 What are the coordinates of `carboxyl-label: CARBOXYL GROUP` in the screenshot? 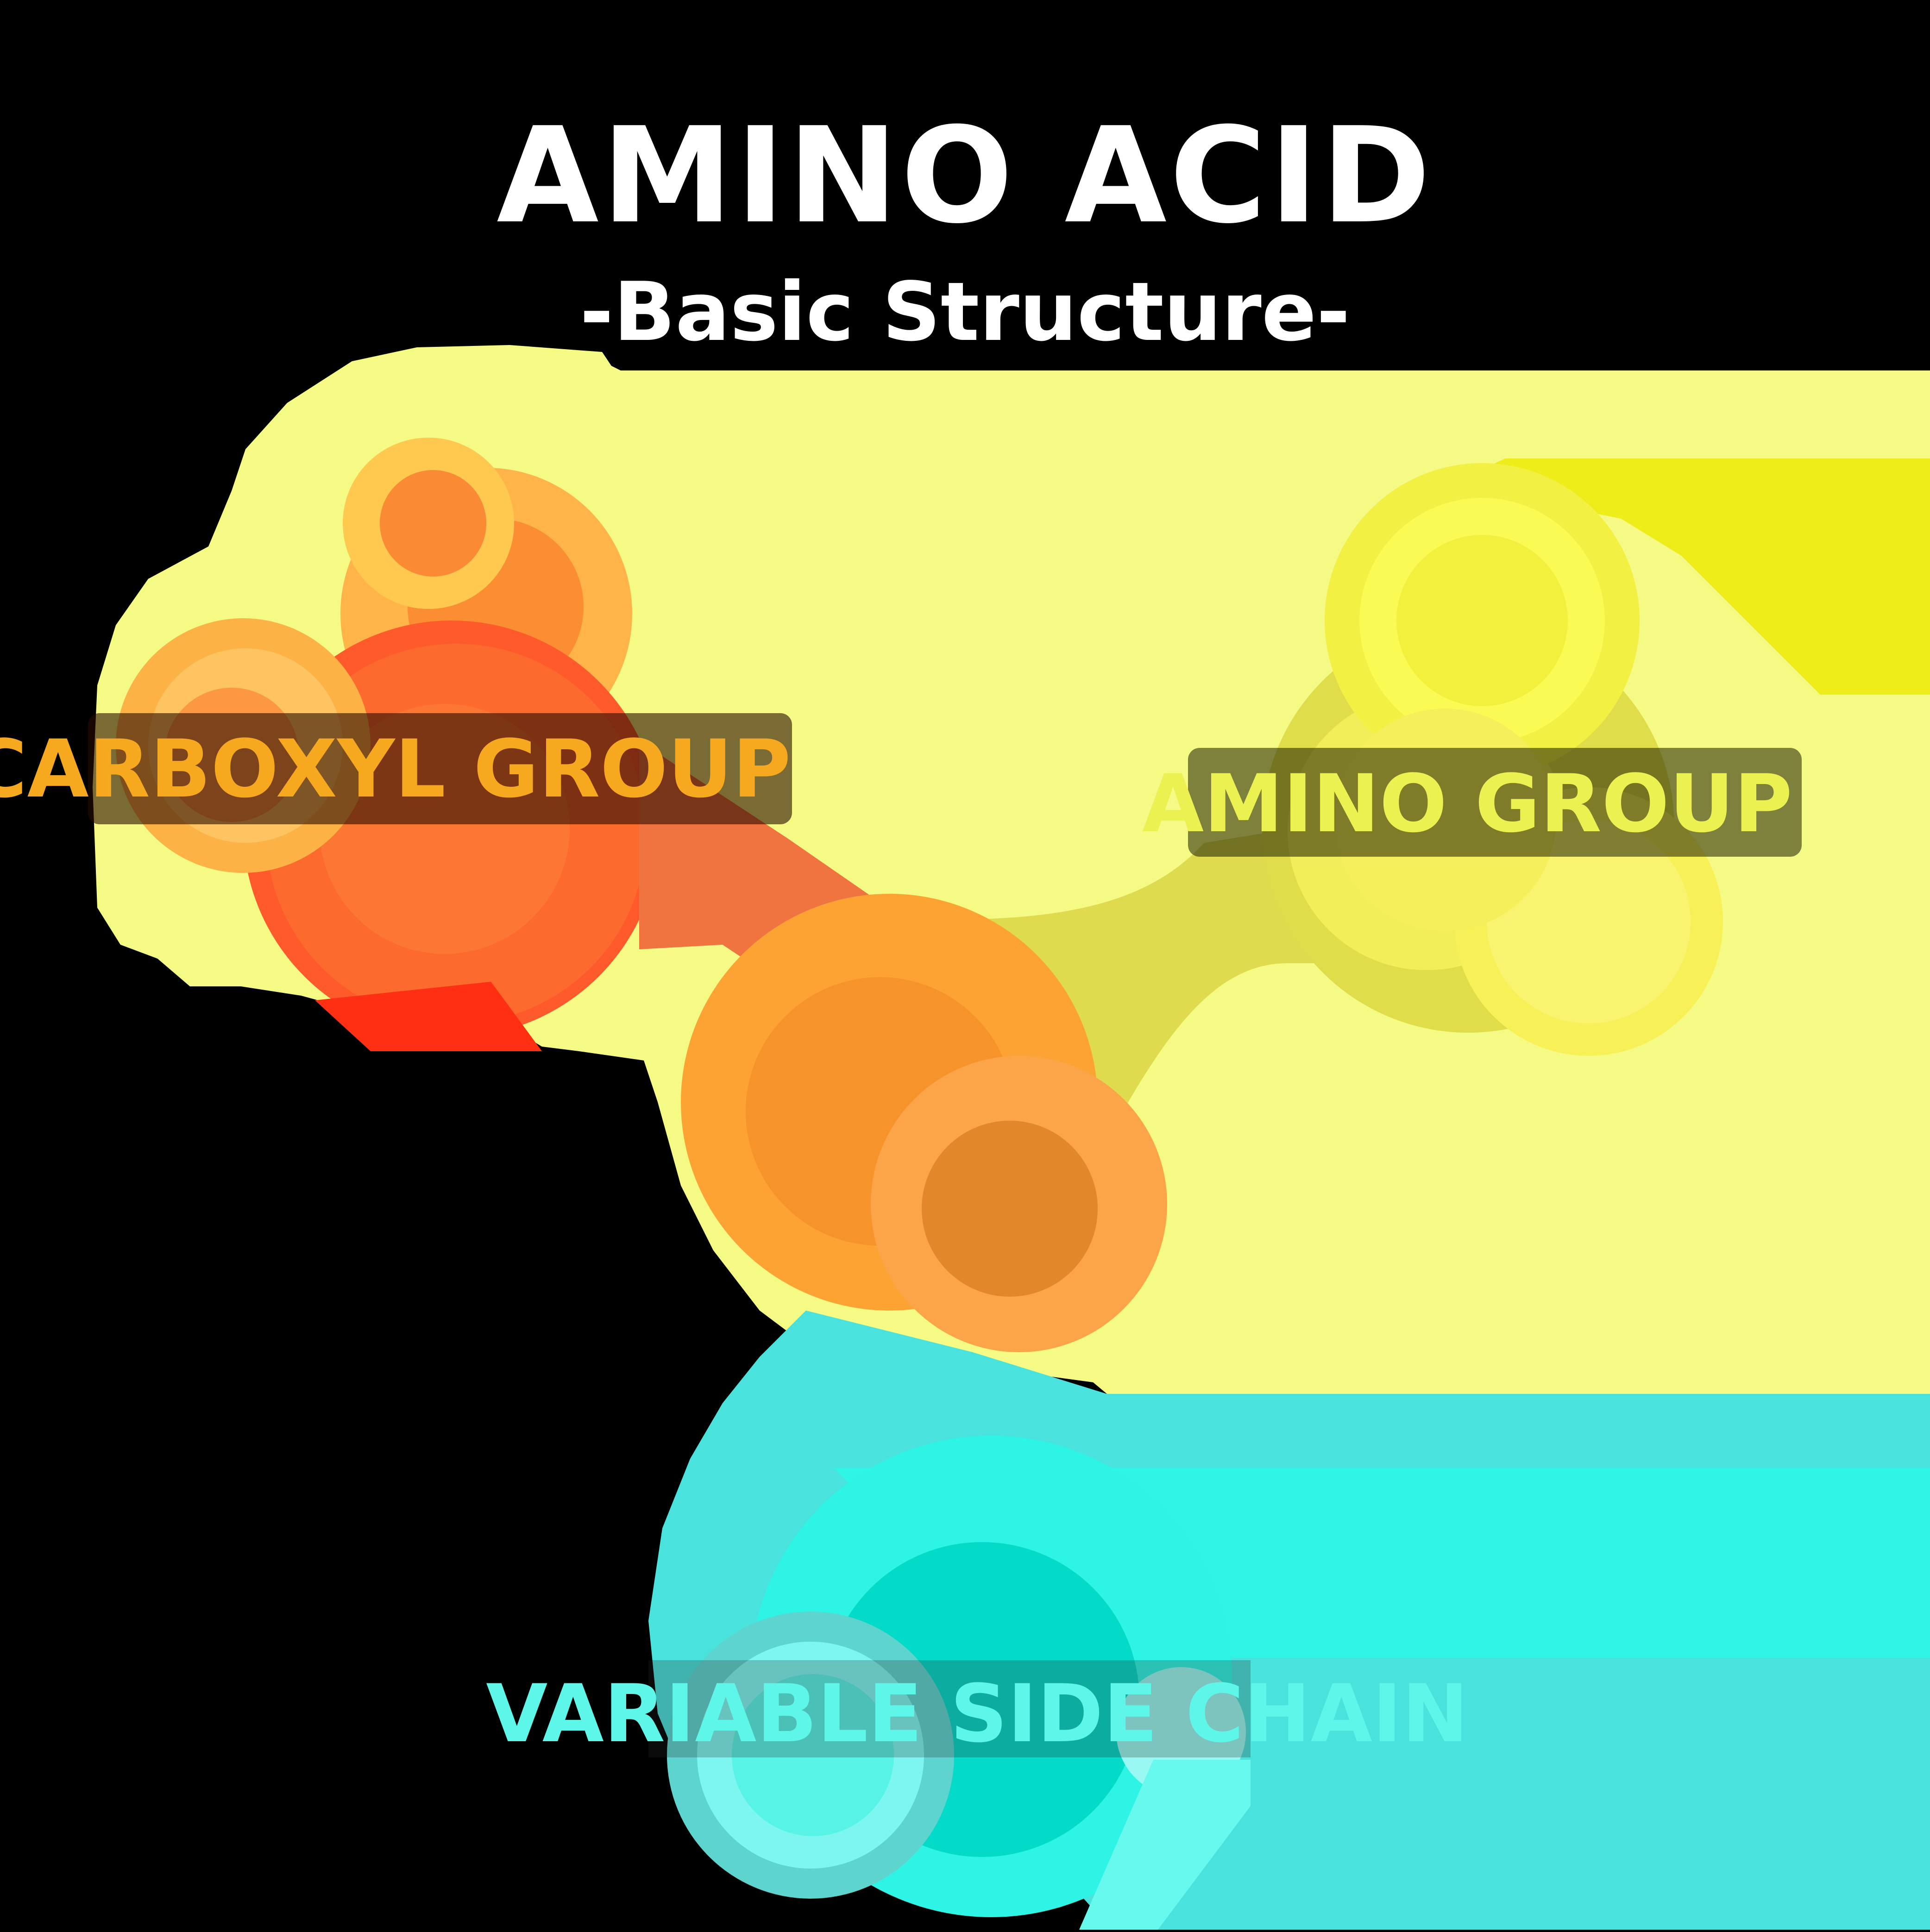 It's located at (395, 768).